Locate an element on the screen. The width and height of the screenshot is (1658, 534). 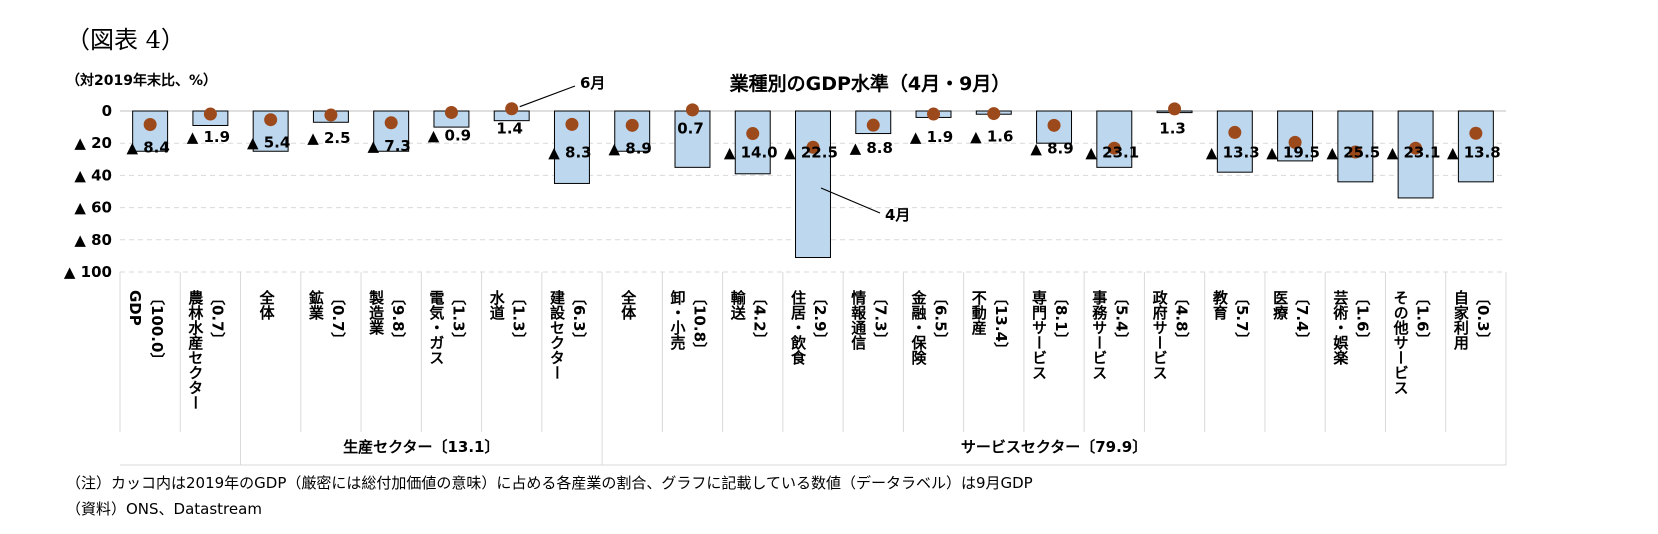
y-unit-label: （対2019年末比、%） is located at coordinates (141, 80).